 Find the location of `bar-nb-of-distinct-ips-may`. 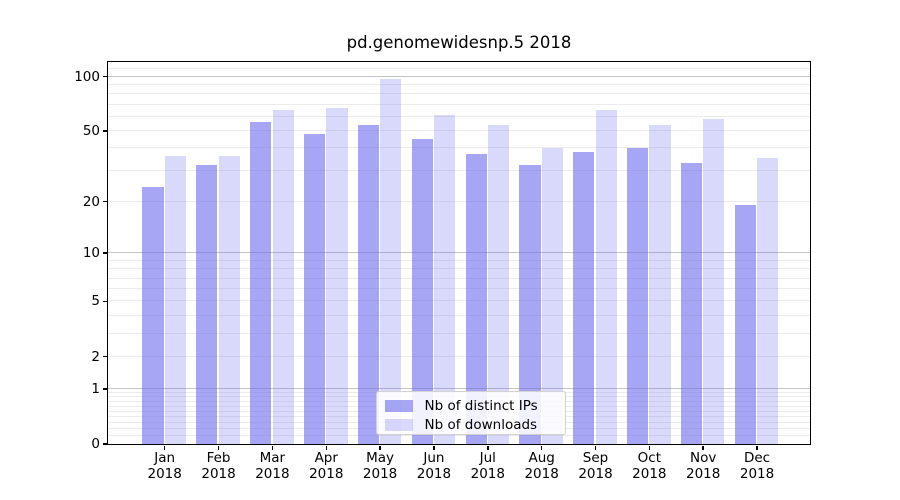

bar-nb-of-distinct-ips-may is located at coordinates (368, 284).